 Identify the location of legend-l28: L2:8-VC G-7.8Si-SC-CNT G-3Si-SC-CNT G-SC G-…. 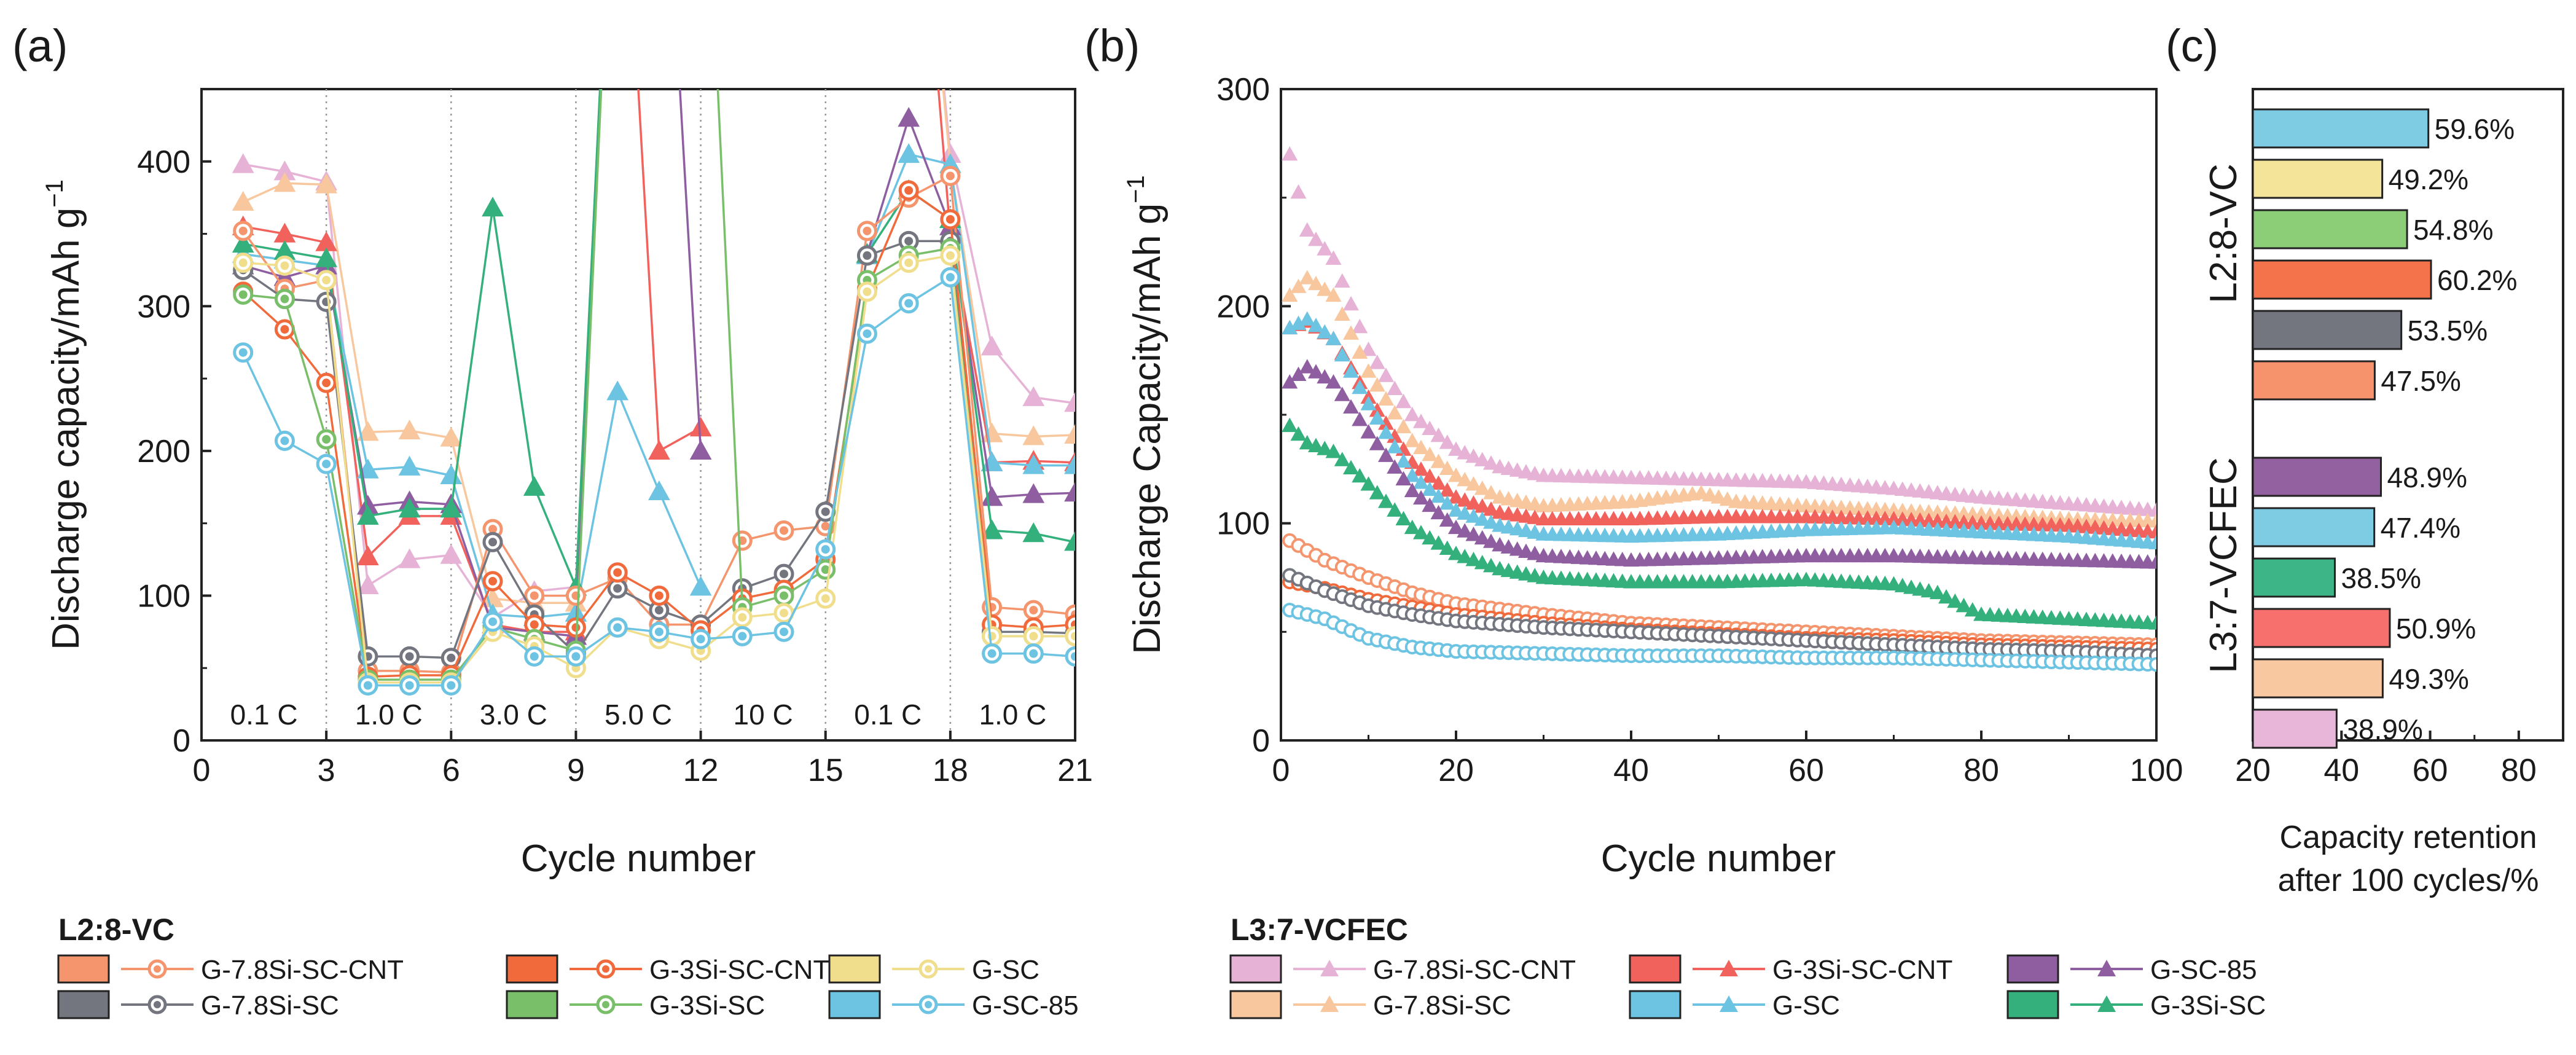
(568, 966).